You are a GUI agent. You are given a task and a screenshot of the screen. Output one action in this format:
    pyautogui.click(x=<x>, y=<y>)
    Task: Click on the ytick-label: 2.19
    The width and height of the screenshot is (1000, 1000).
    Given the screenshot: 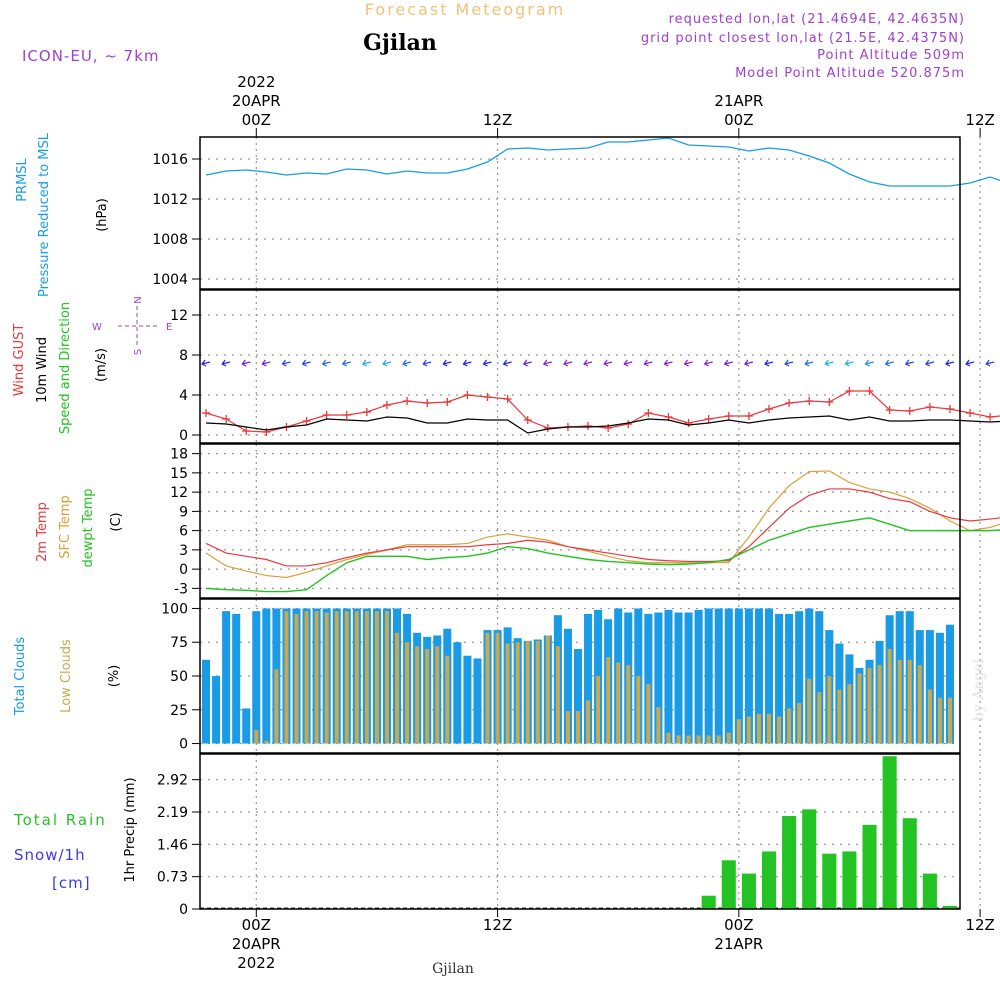 What is the action you would take?
    pyautogui.click(x=172, y=813)
    